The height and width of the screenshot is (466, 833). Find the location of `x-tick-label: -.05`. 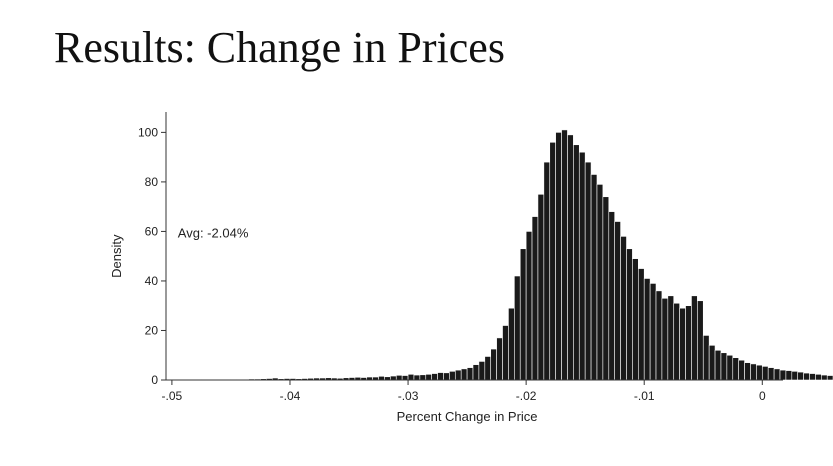

x-tick-label: -.05 is located at coordinates (172, 396).